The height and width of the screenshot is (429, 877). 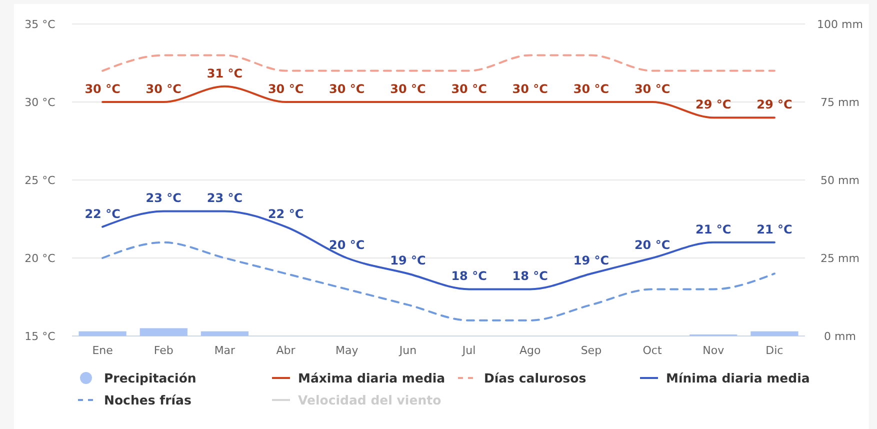 What do you see at coordinates (40, 180) in the screenshot?
I see `y-tick-label: 25 °C` at bounding box center [40, 180].